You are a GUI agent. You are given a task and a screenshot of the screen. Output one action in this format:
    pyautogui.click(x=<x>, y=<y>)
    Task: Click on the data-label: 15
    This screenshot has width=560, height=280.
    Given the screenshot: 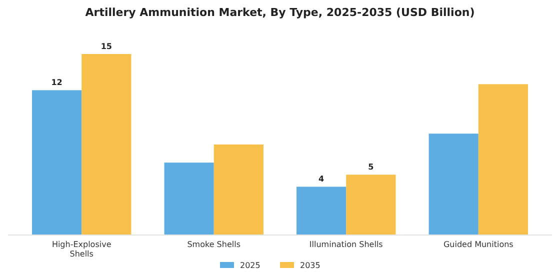 What is the action you would take?
    pyautogui.click(x=106, y=46)
    